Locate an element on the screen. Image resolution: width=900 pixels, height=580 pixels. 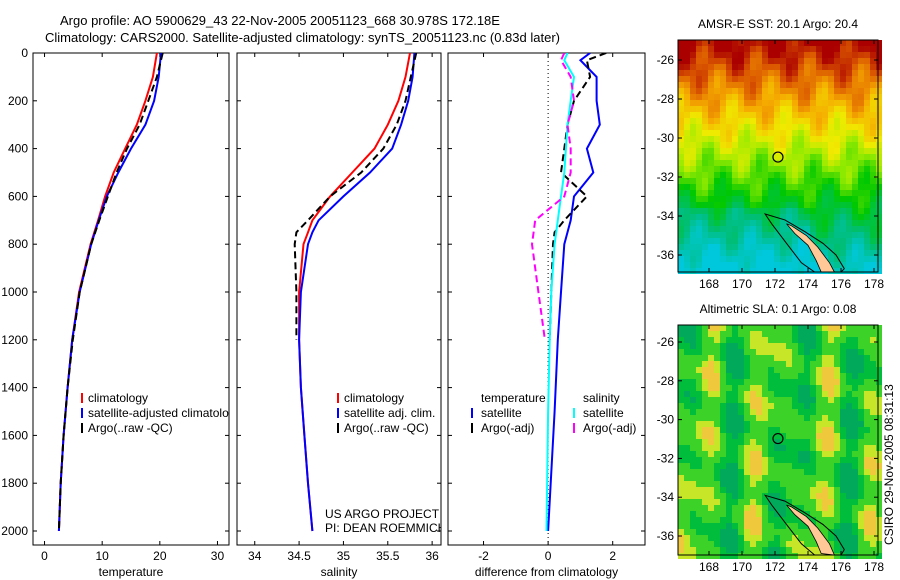
lon-tick-label: 174 is located at coordinates (808, 567).